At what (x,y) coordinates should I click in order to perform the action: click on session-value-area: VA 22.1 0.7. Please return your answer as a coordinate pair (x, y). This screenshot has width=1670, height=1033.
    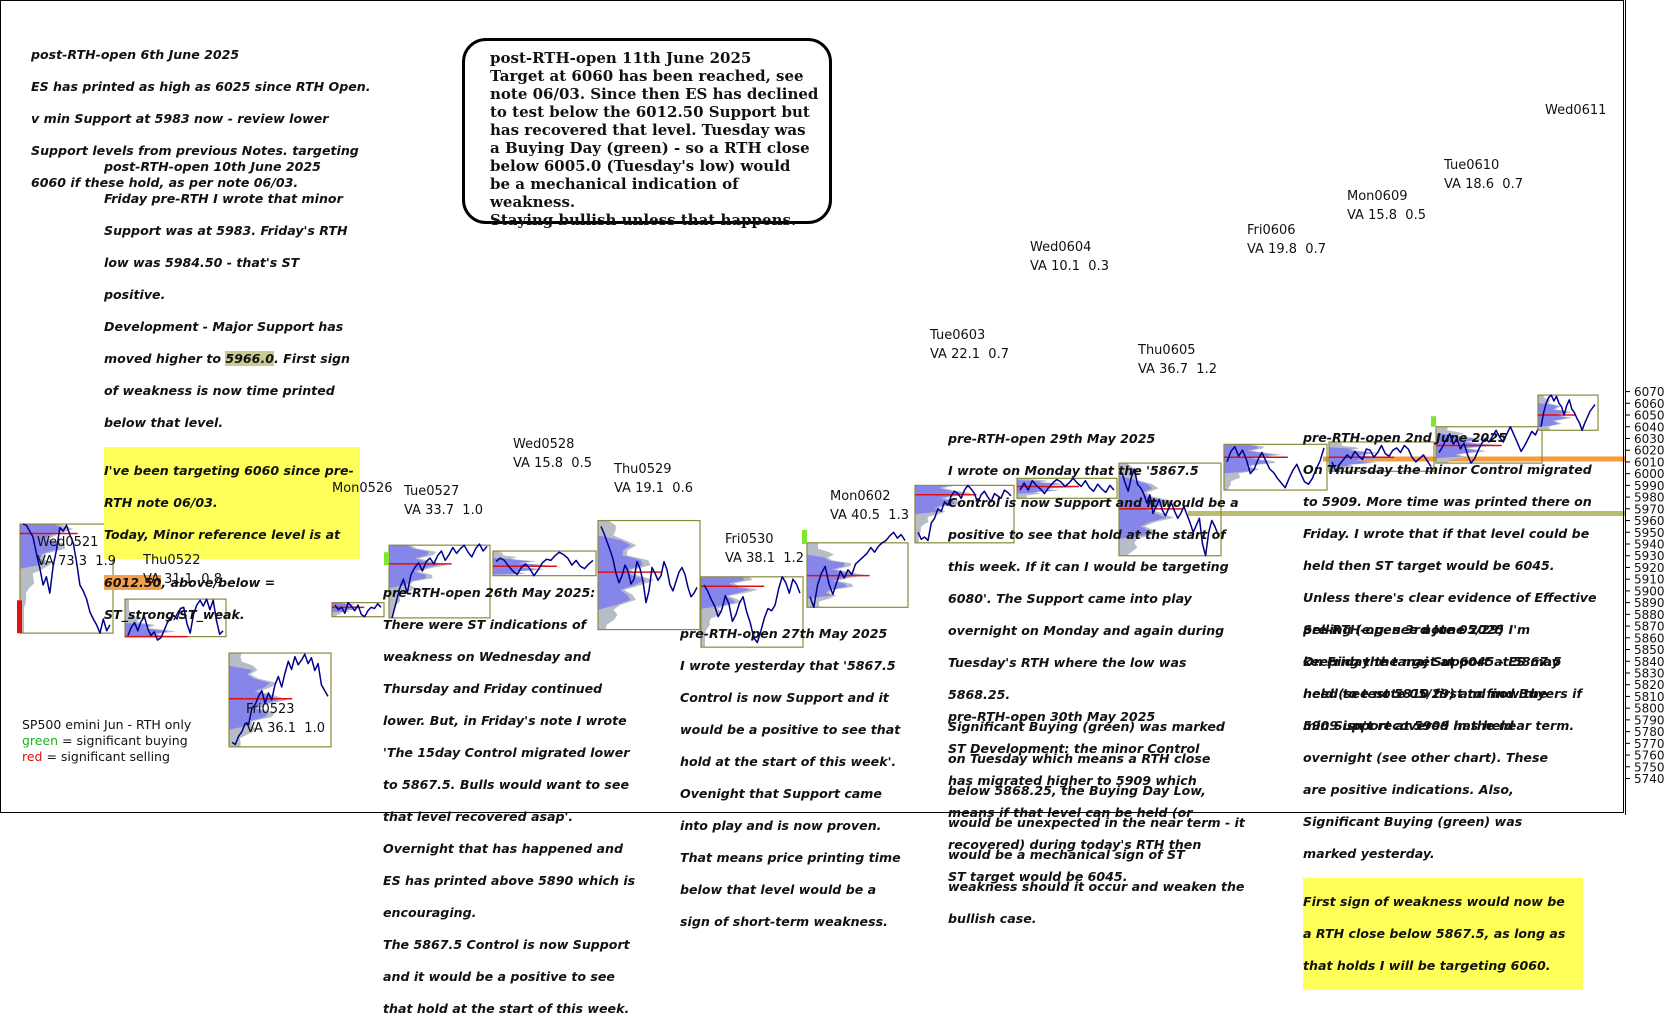
    Looking at the image, I should click on (969, 354).